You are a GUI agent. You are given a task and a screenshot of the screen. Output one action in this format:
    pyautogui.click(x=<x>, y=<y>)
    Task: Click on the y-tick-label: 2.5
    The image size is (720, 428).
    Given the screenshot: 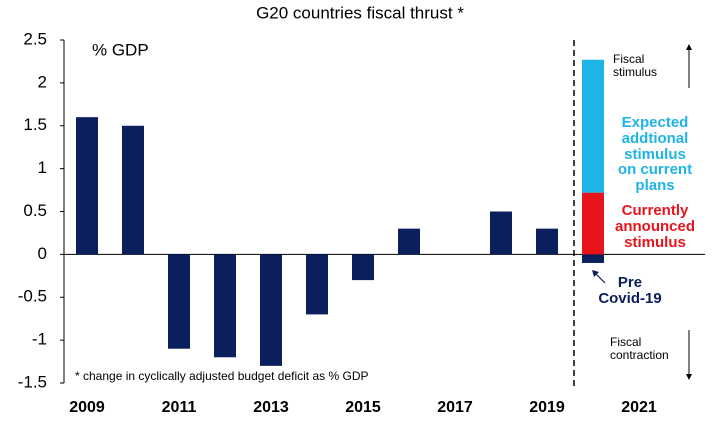 What is the action you would take?
    pyautogui.click(x=35, y=38)
    